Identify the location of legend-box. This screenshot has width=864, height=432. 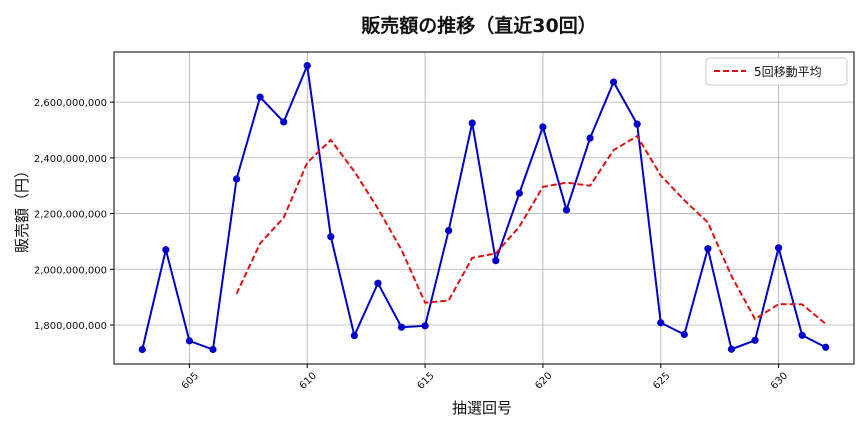
(776, 71).